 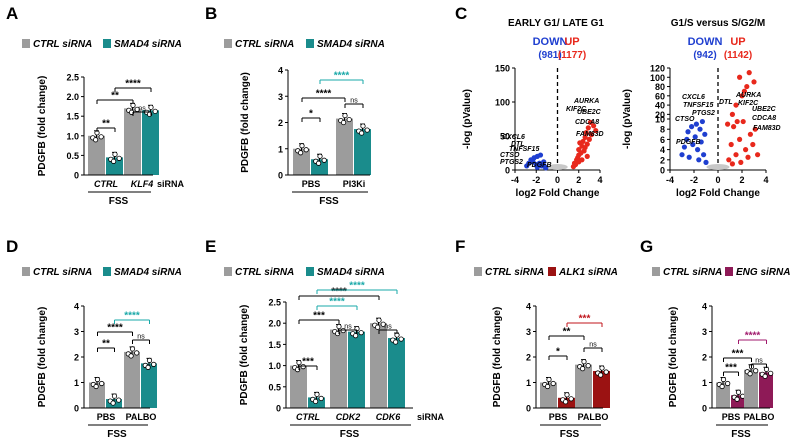 What do you see at coordinates (72, 97) in the screenshot?
I see `y-tick-label: 2.0` at bounding box center [72, 97].